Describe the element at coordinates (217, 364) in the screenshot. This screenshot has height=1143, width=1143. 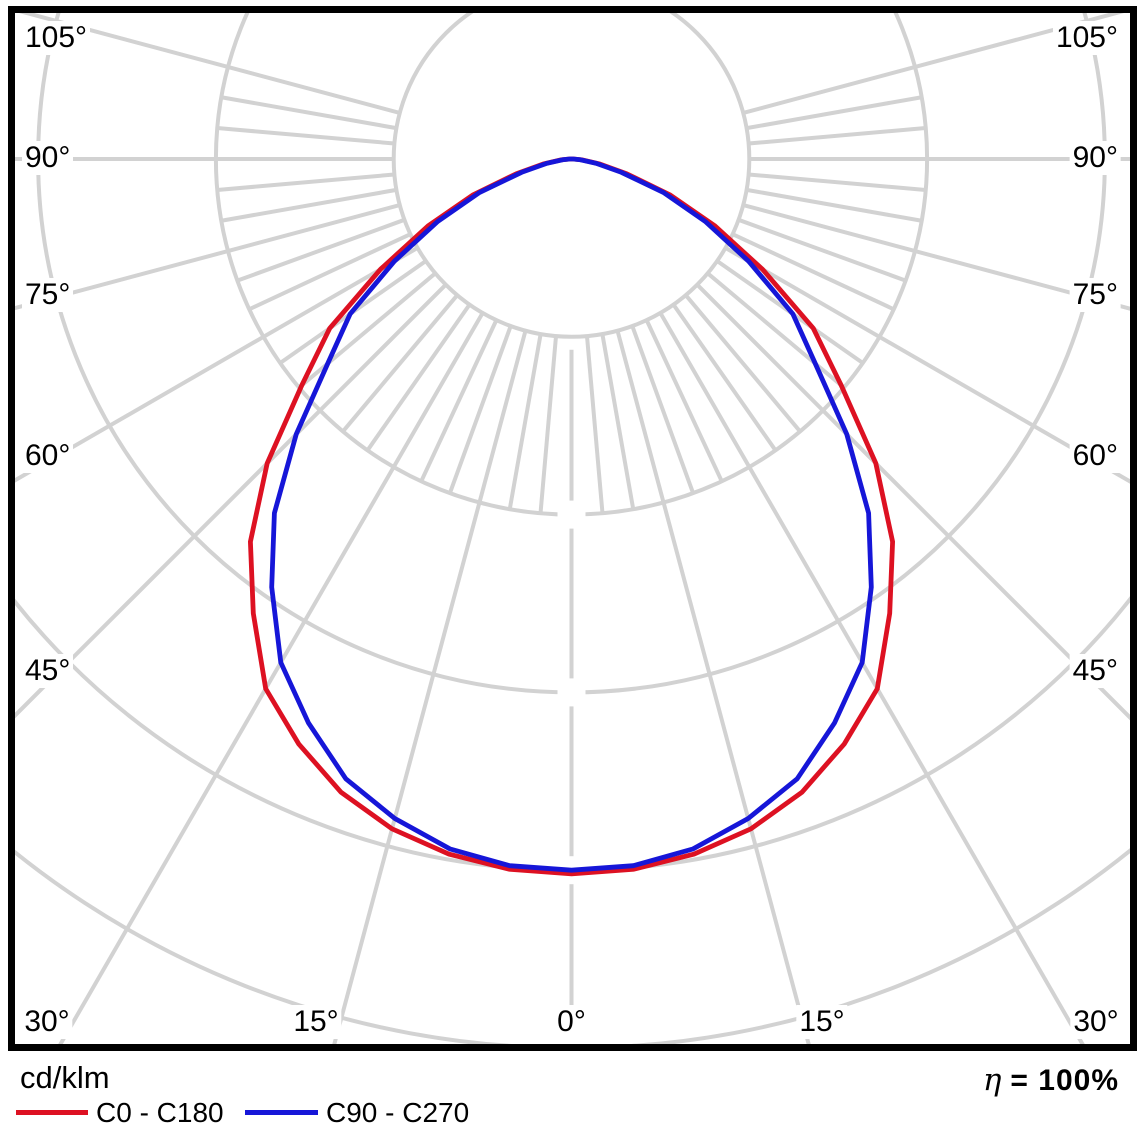
I see `grid-ray-major--60` at that location.